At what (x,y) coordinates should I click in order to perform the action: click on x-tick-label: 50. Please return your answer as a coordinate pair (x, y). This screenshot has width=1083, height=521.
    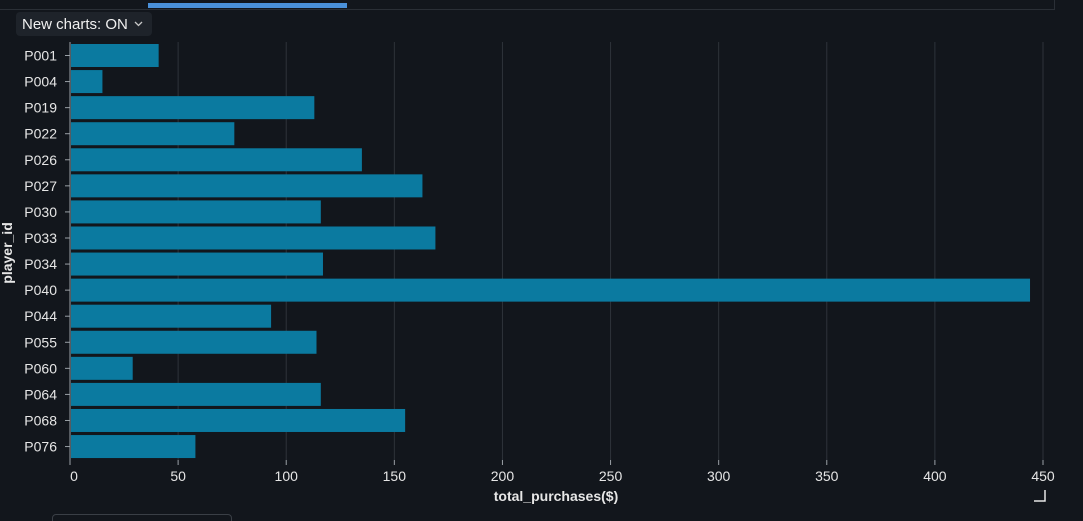
    Looking at the image, I should click on (178, 476).